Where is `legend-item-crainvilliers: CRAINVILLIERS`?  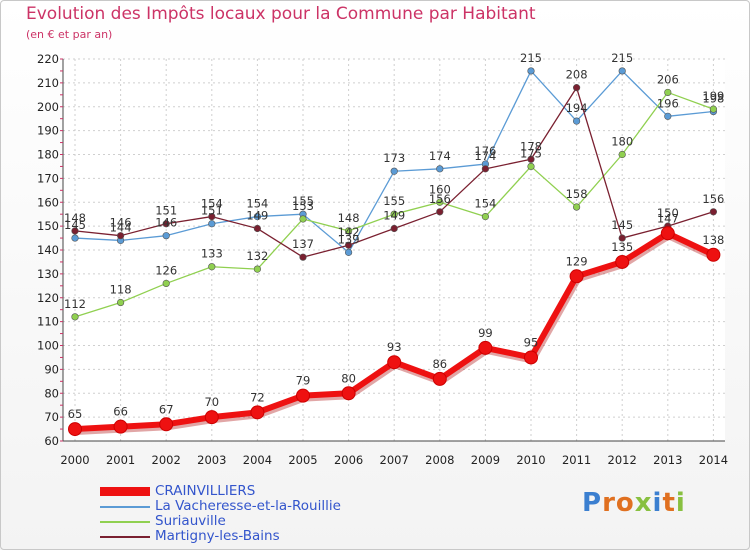 legend-item-crainvilliers: CRAINVILLIERS is located at coordinates (250, 491).